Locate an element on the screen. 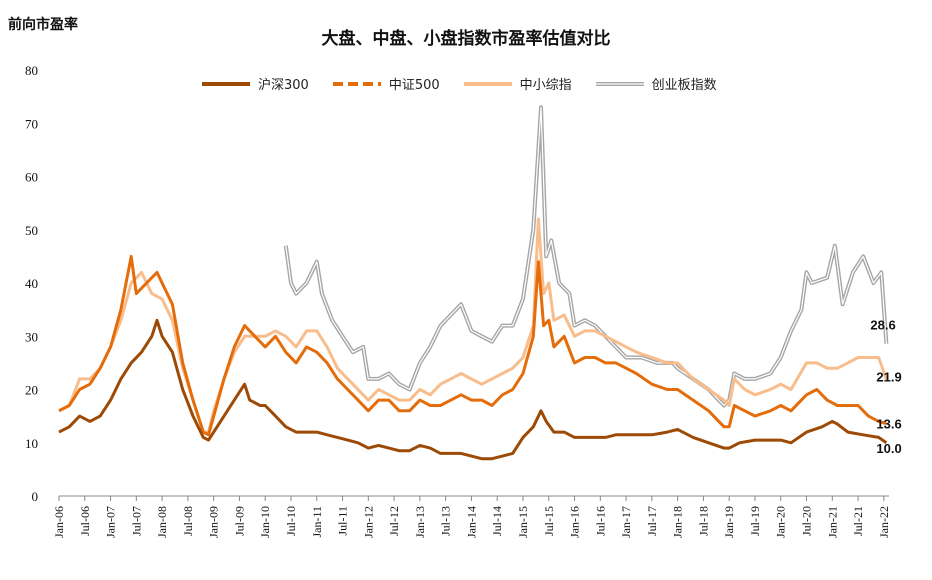 The image size is (932, 580). end-value-label: 10.0 is located at coordinates (888, 448).